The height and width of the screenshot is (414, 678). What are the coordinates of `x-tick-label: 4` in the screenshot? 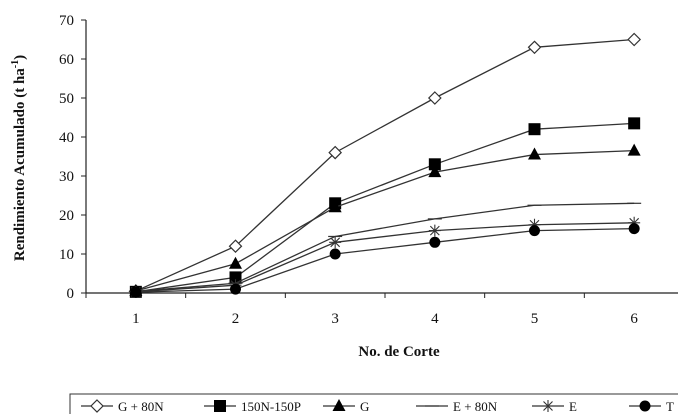 It's located at (435, 319).